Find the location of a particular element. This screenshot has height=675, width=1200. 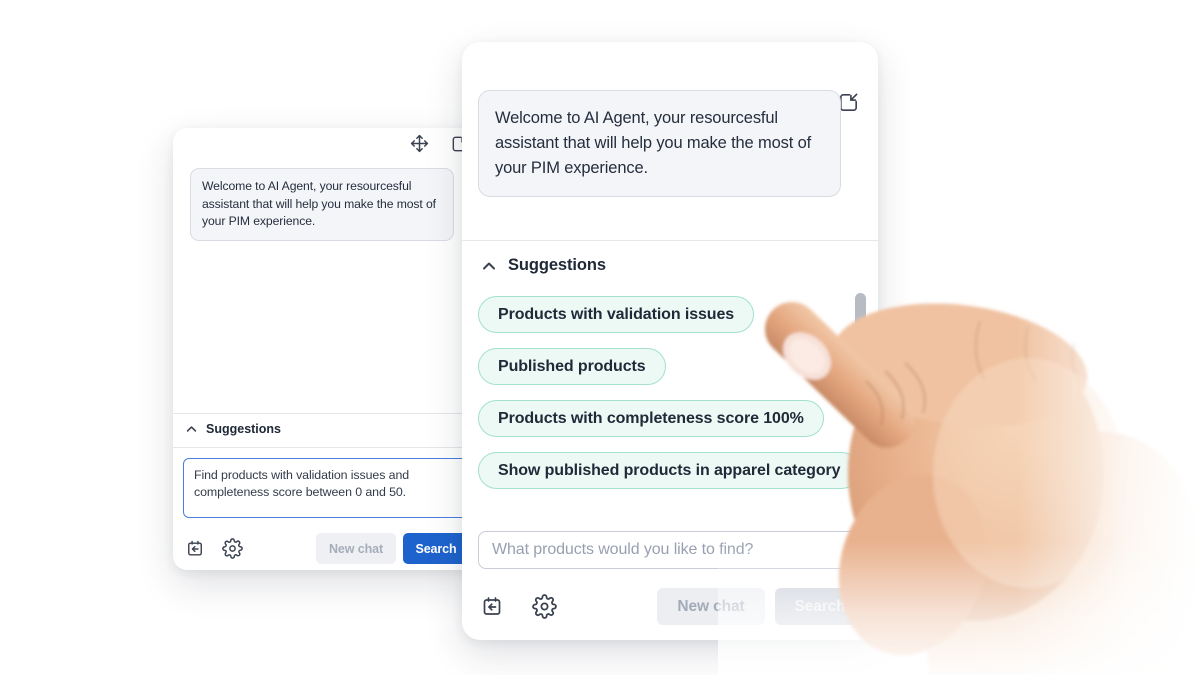

product-search-input is located at coordinates (670, 550).